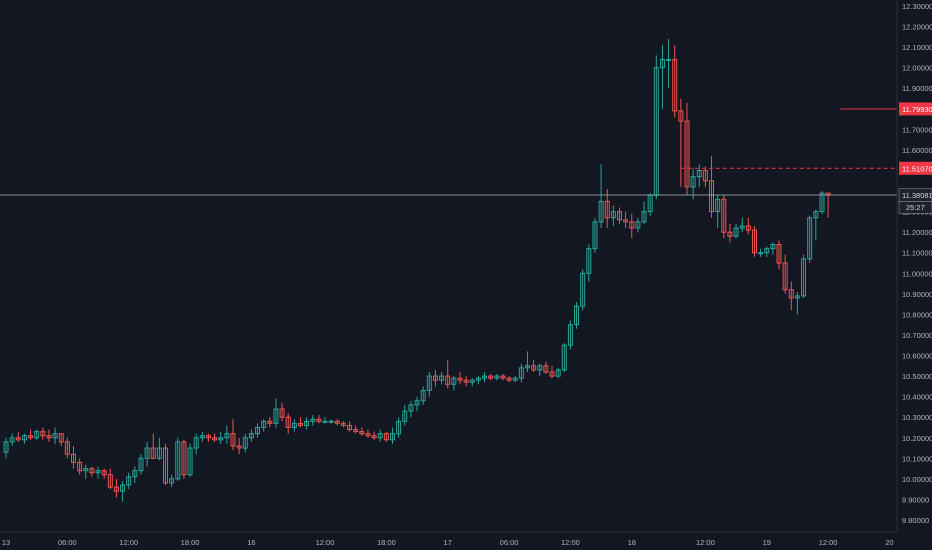  What do you see at coordinates (917, 335) in the screenshot?
I see `y-tick-label: 10.70000` at bounding box center [917, 335].